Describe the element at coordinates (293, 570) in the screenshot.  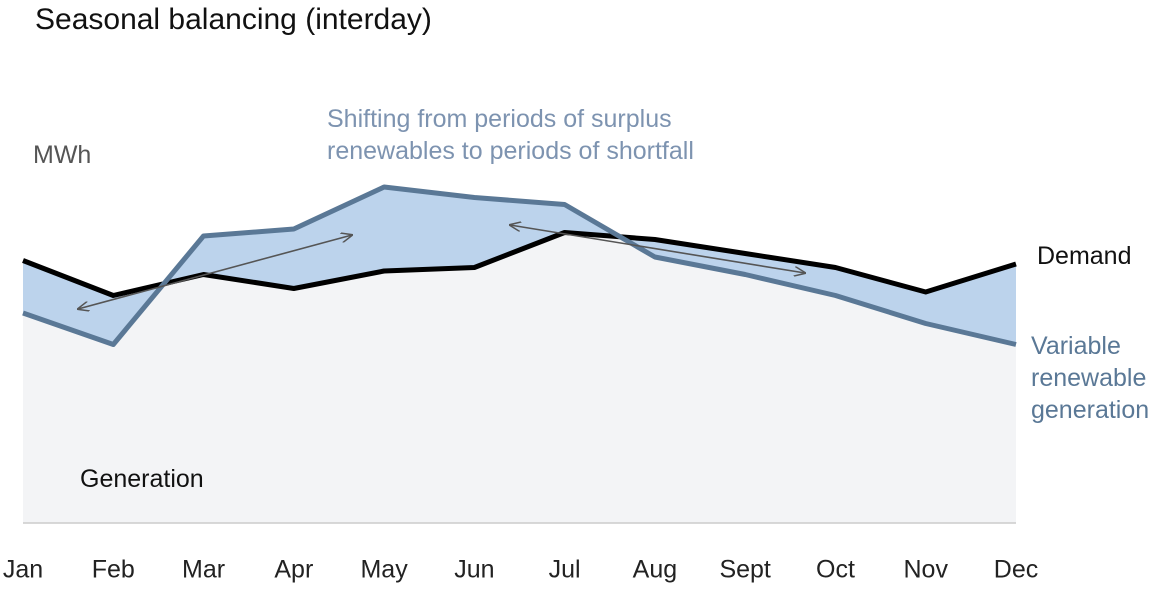
I see `x-tick-label: Apr` at that location.